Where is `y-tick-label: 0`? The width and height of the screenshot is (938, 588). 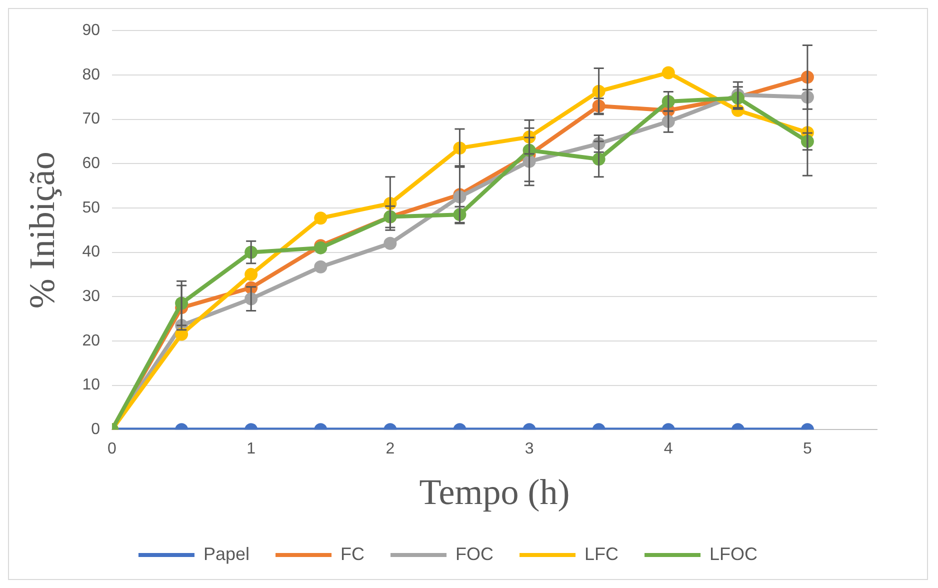 y-tick-label: 0 is located at coordinates (95, 429).